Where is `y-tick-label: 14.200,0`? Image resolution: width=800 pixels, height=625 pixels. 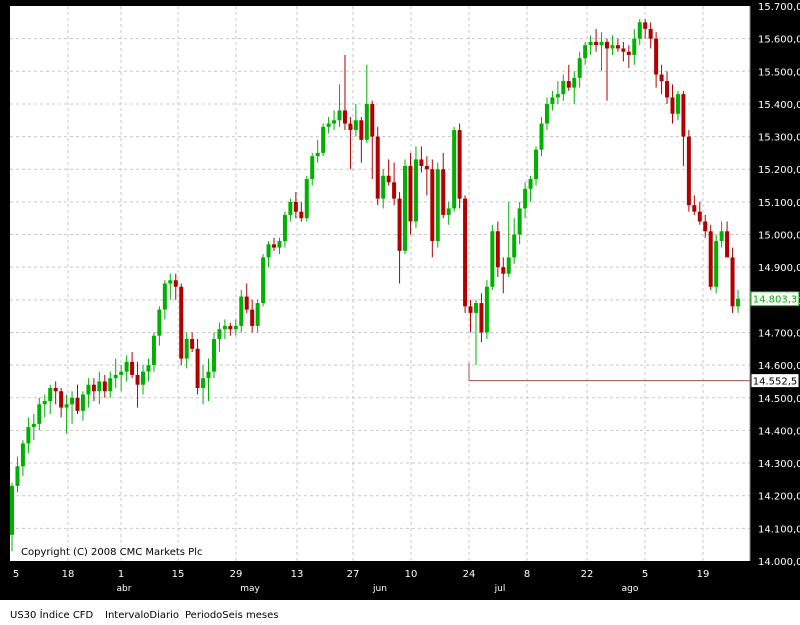
y-tick-label: 14.200,0 is located at coordinates (779, 497).